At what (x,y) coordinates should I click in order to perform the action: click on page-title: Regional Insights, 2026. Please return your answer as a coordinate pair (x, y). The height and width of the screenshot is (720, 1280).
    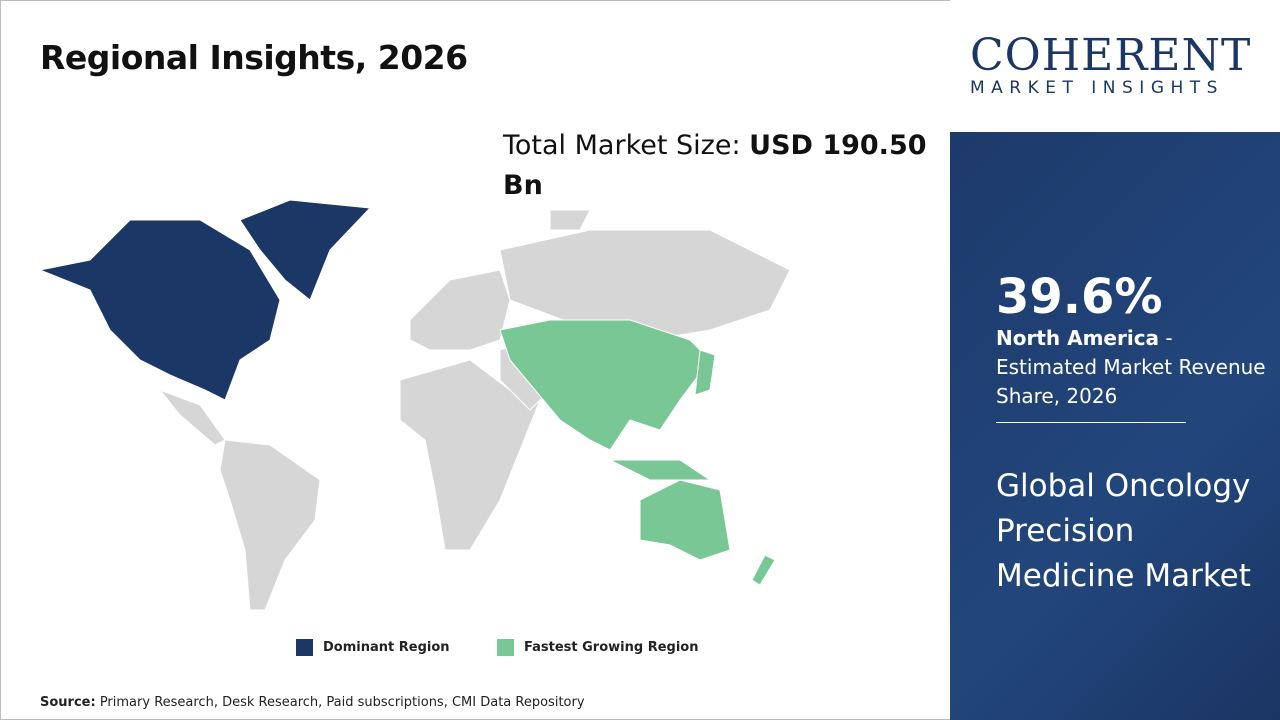
    Looking at the image, I should click on (254, 57).